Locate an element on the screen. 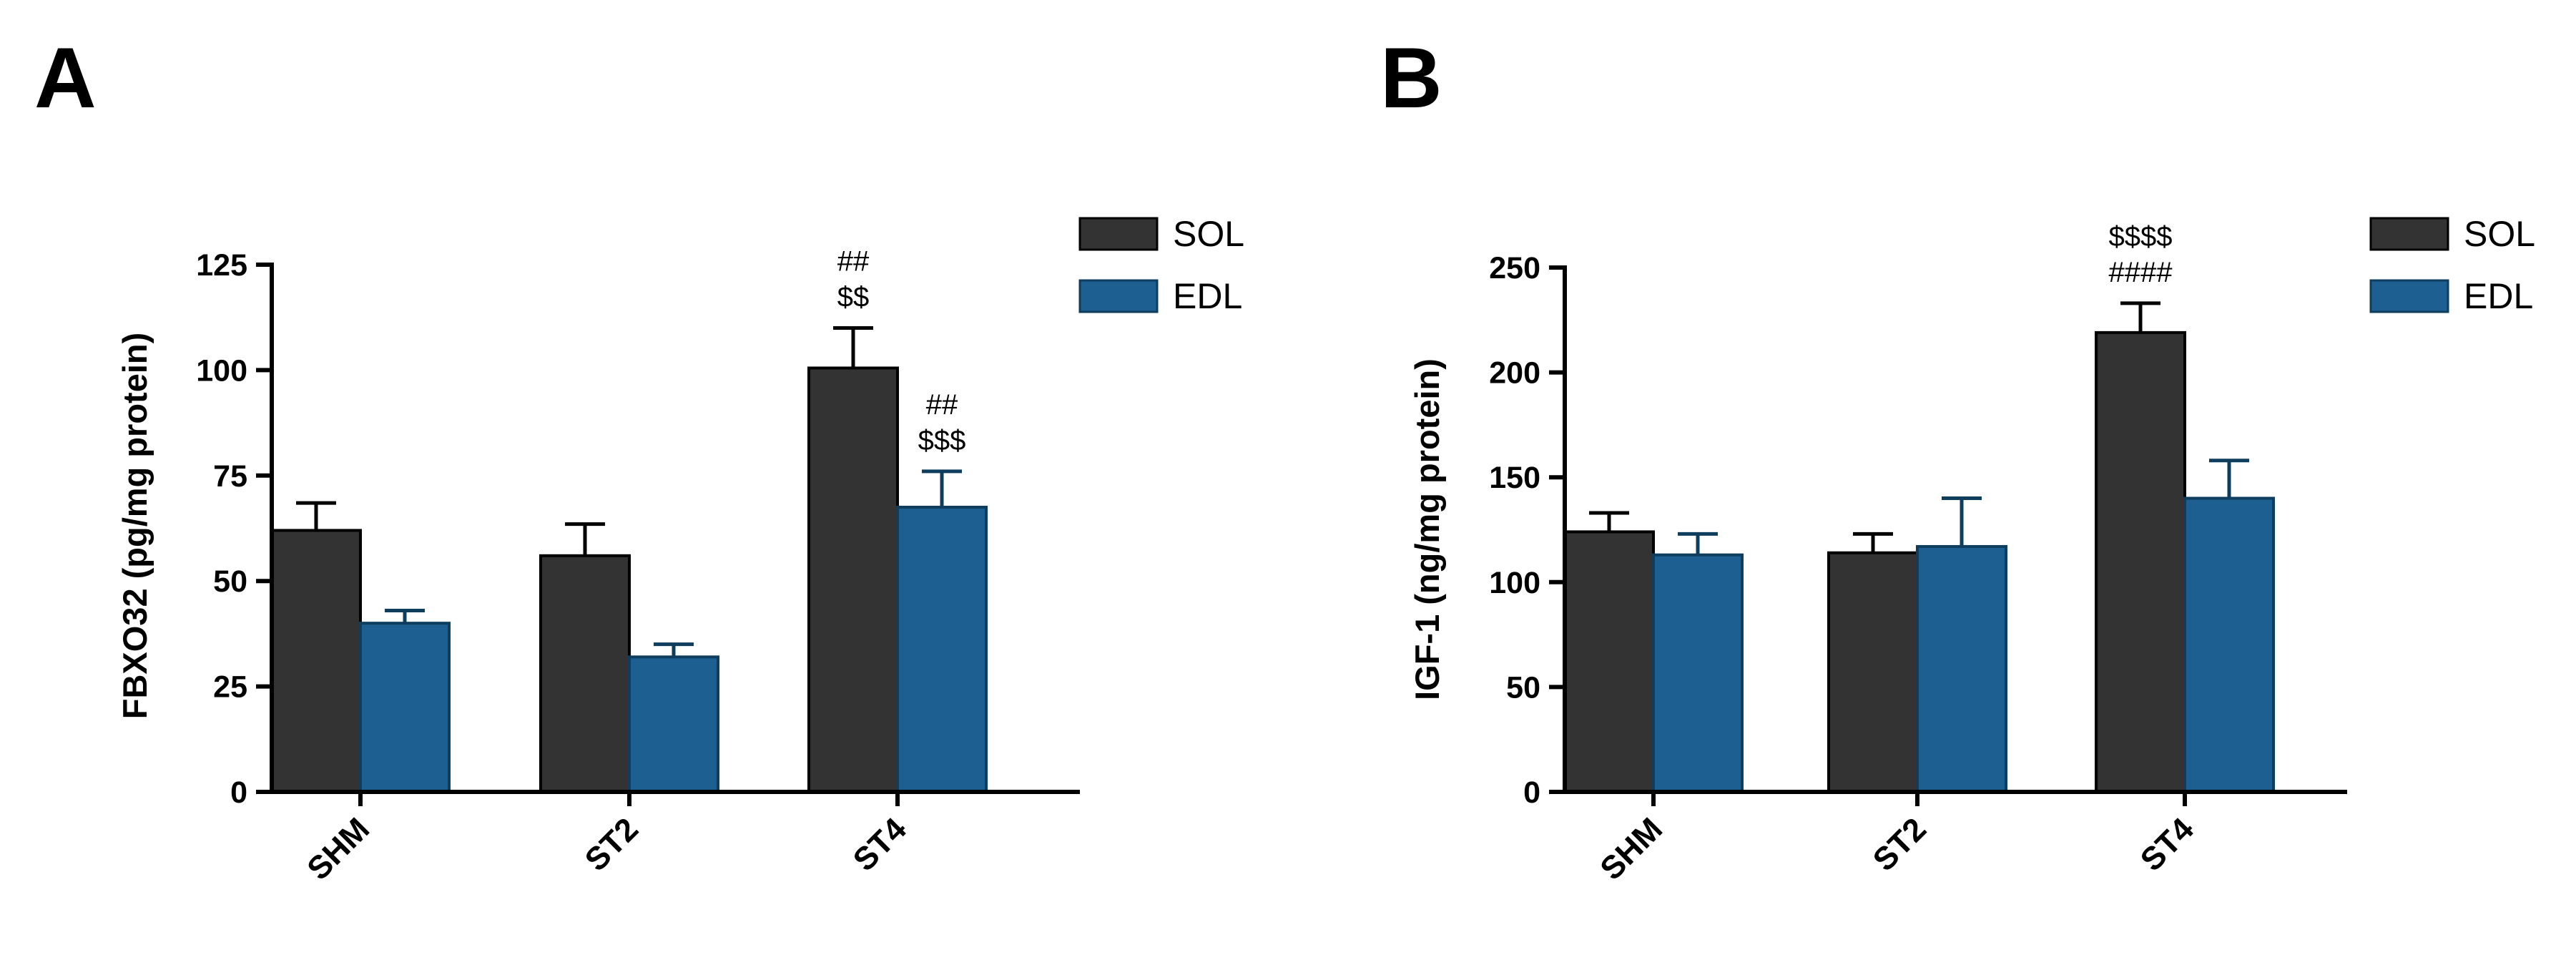 Image resolution: width=2576 pixels, height=960 pixels. panel-b-bar-sol-st4 is located at coordinates (2141, 561).